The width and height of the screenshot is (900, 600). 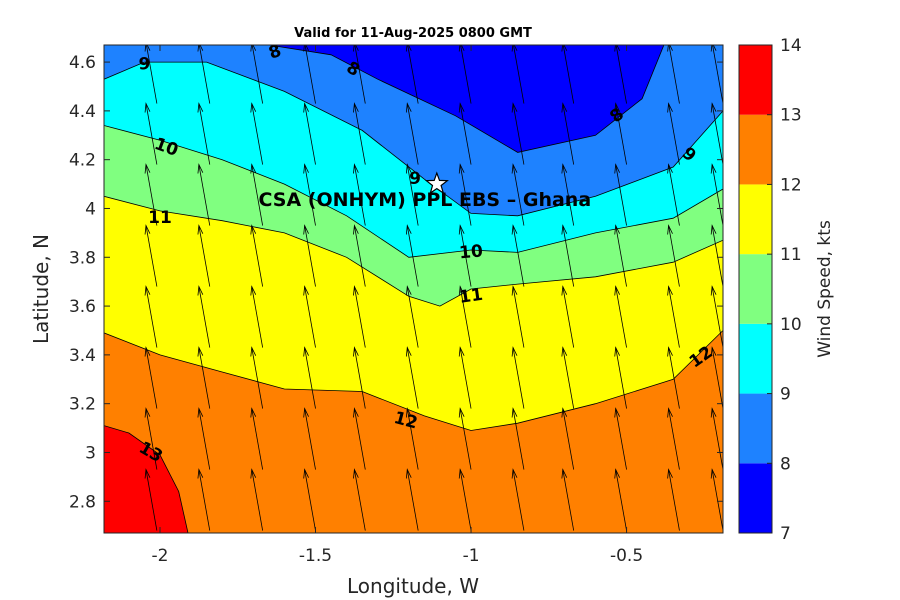 What do you see at coordinates (755, 289) in the screenshot?
I see `colorbar-frame` at bounding box center [755, 289].